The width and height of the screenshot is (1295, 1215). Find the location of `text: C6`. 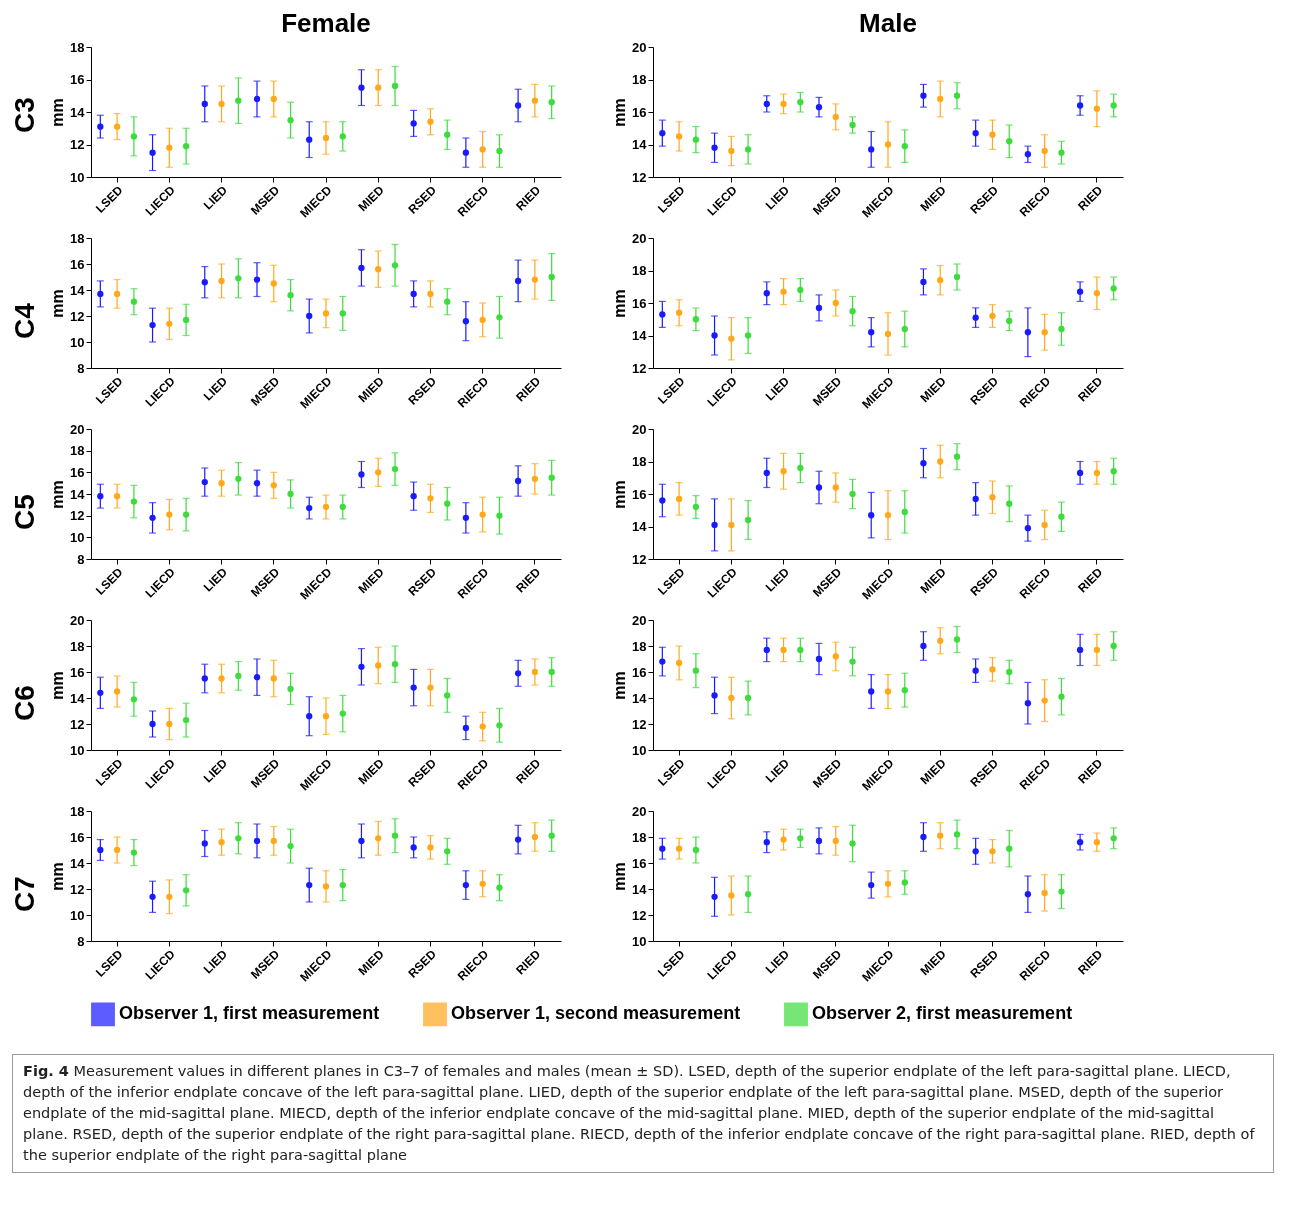

text: C6 is located at coordinates (24, 703).